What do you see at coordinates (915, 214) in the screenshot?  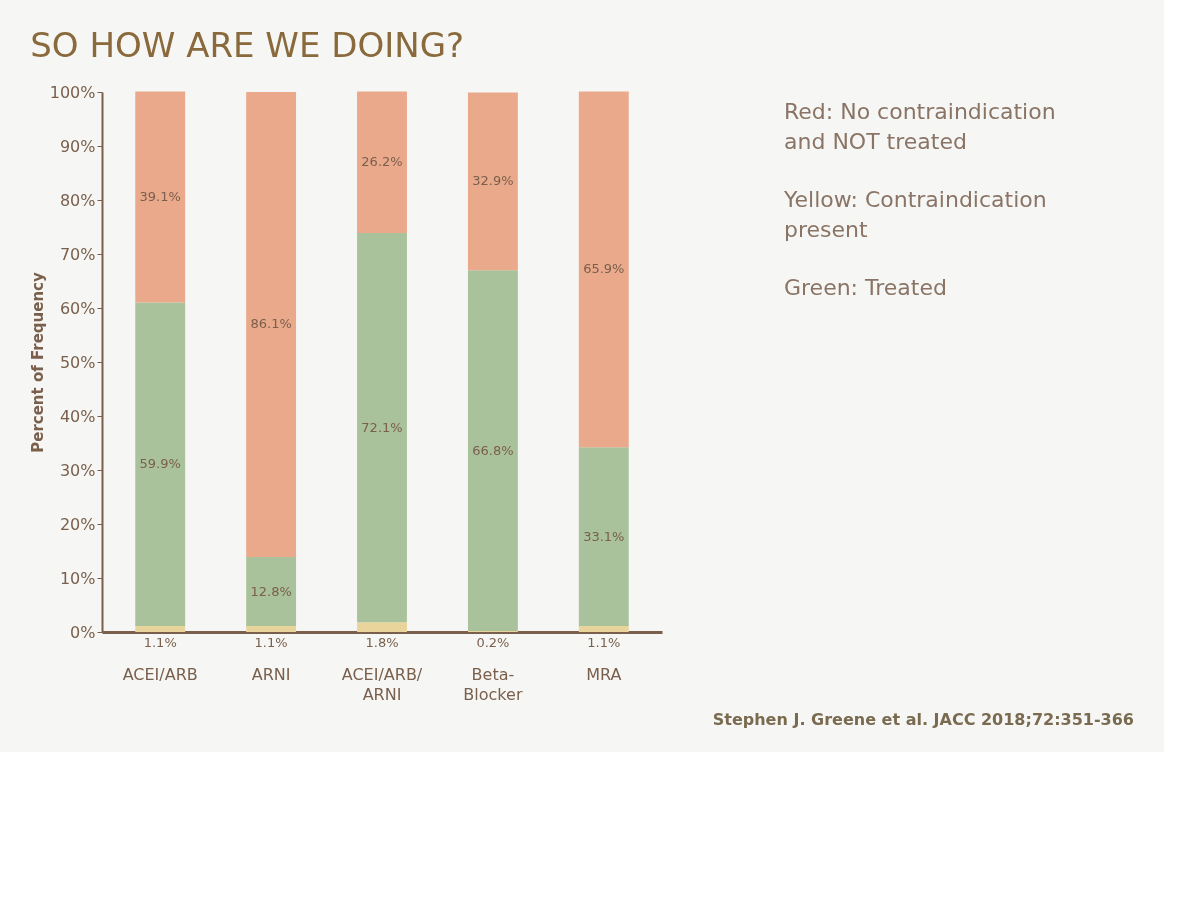 I see `text: Yellow: Contraindication present` at bounding box center [915, 214].